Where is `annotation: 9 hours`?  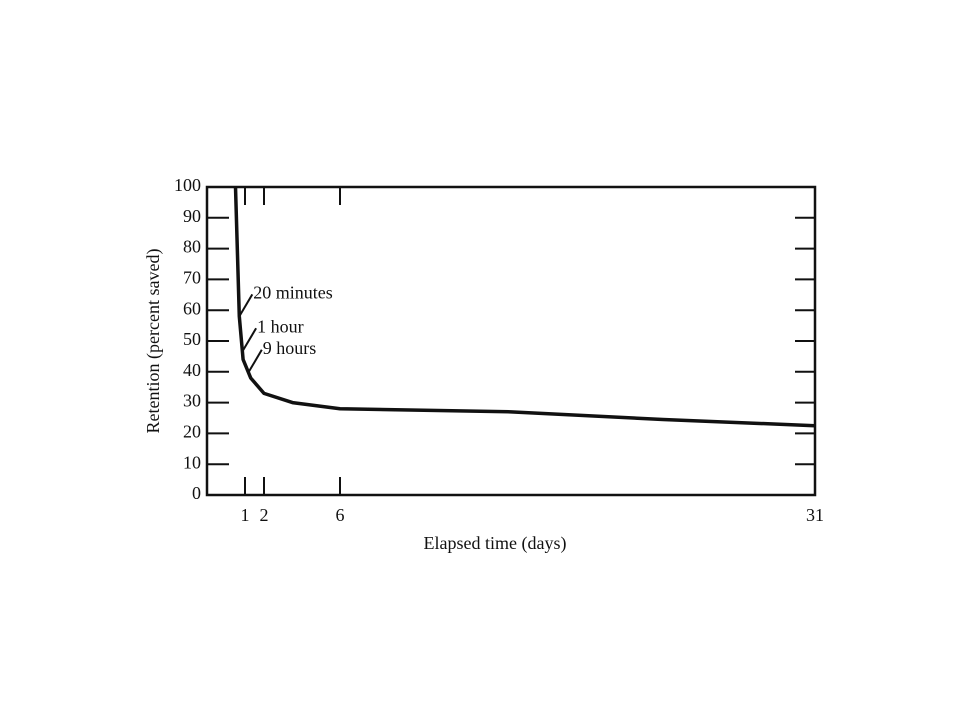 annotation: 9 hours is located at coordinates (290, 348).